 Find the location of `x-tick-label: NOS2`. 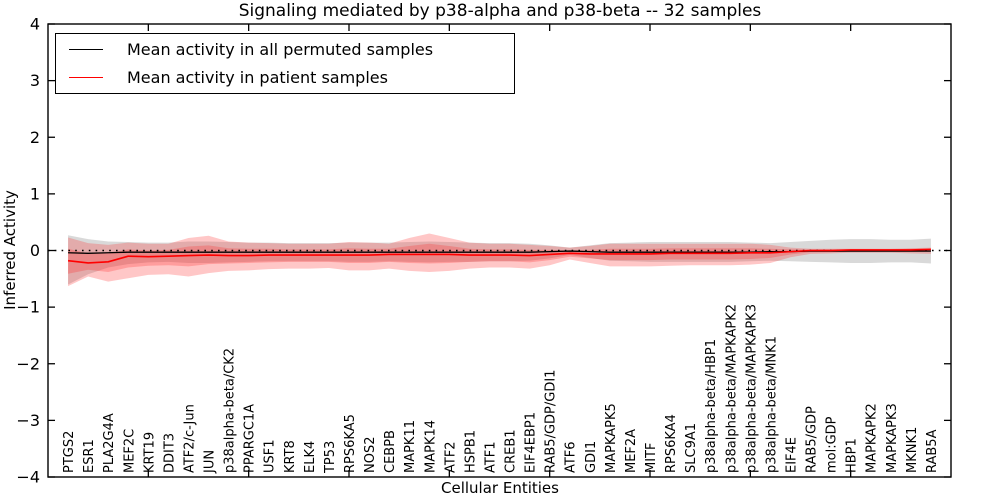

x-tick-label: NOS2 is located at coordinates (370, 455).